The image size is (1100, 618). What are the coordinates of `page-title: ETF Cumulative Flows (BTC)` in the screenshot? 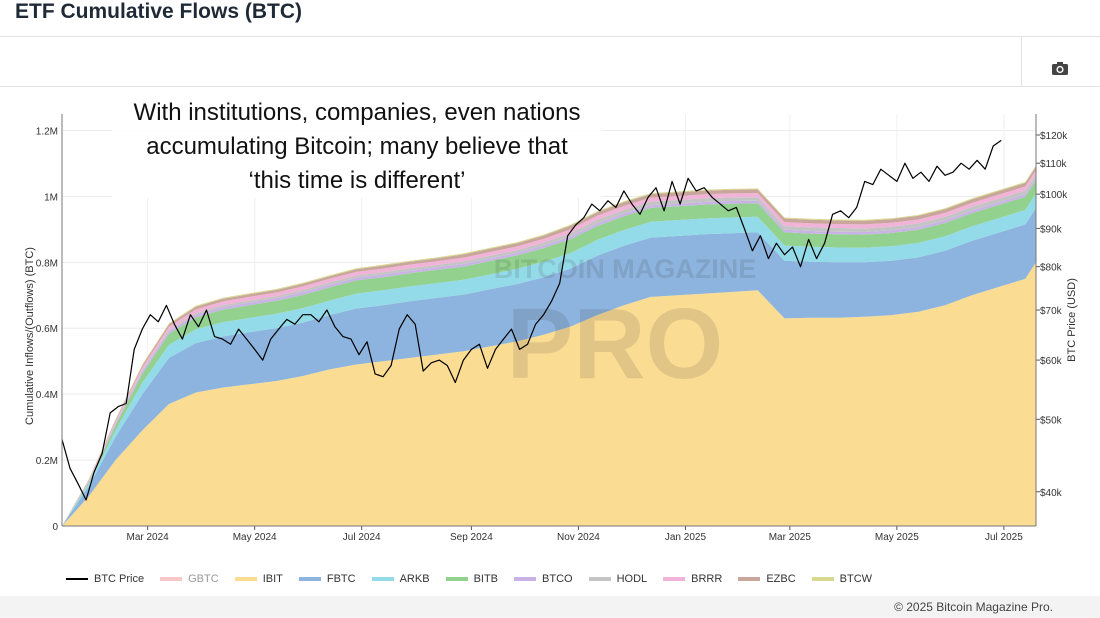 It's located at (159, 11).